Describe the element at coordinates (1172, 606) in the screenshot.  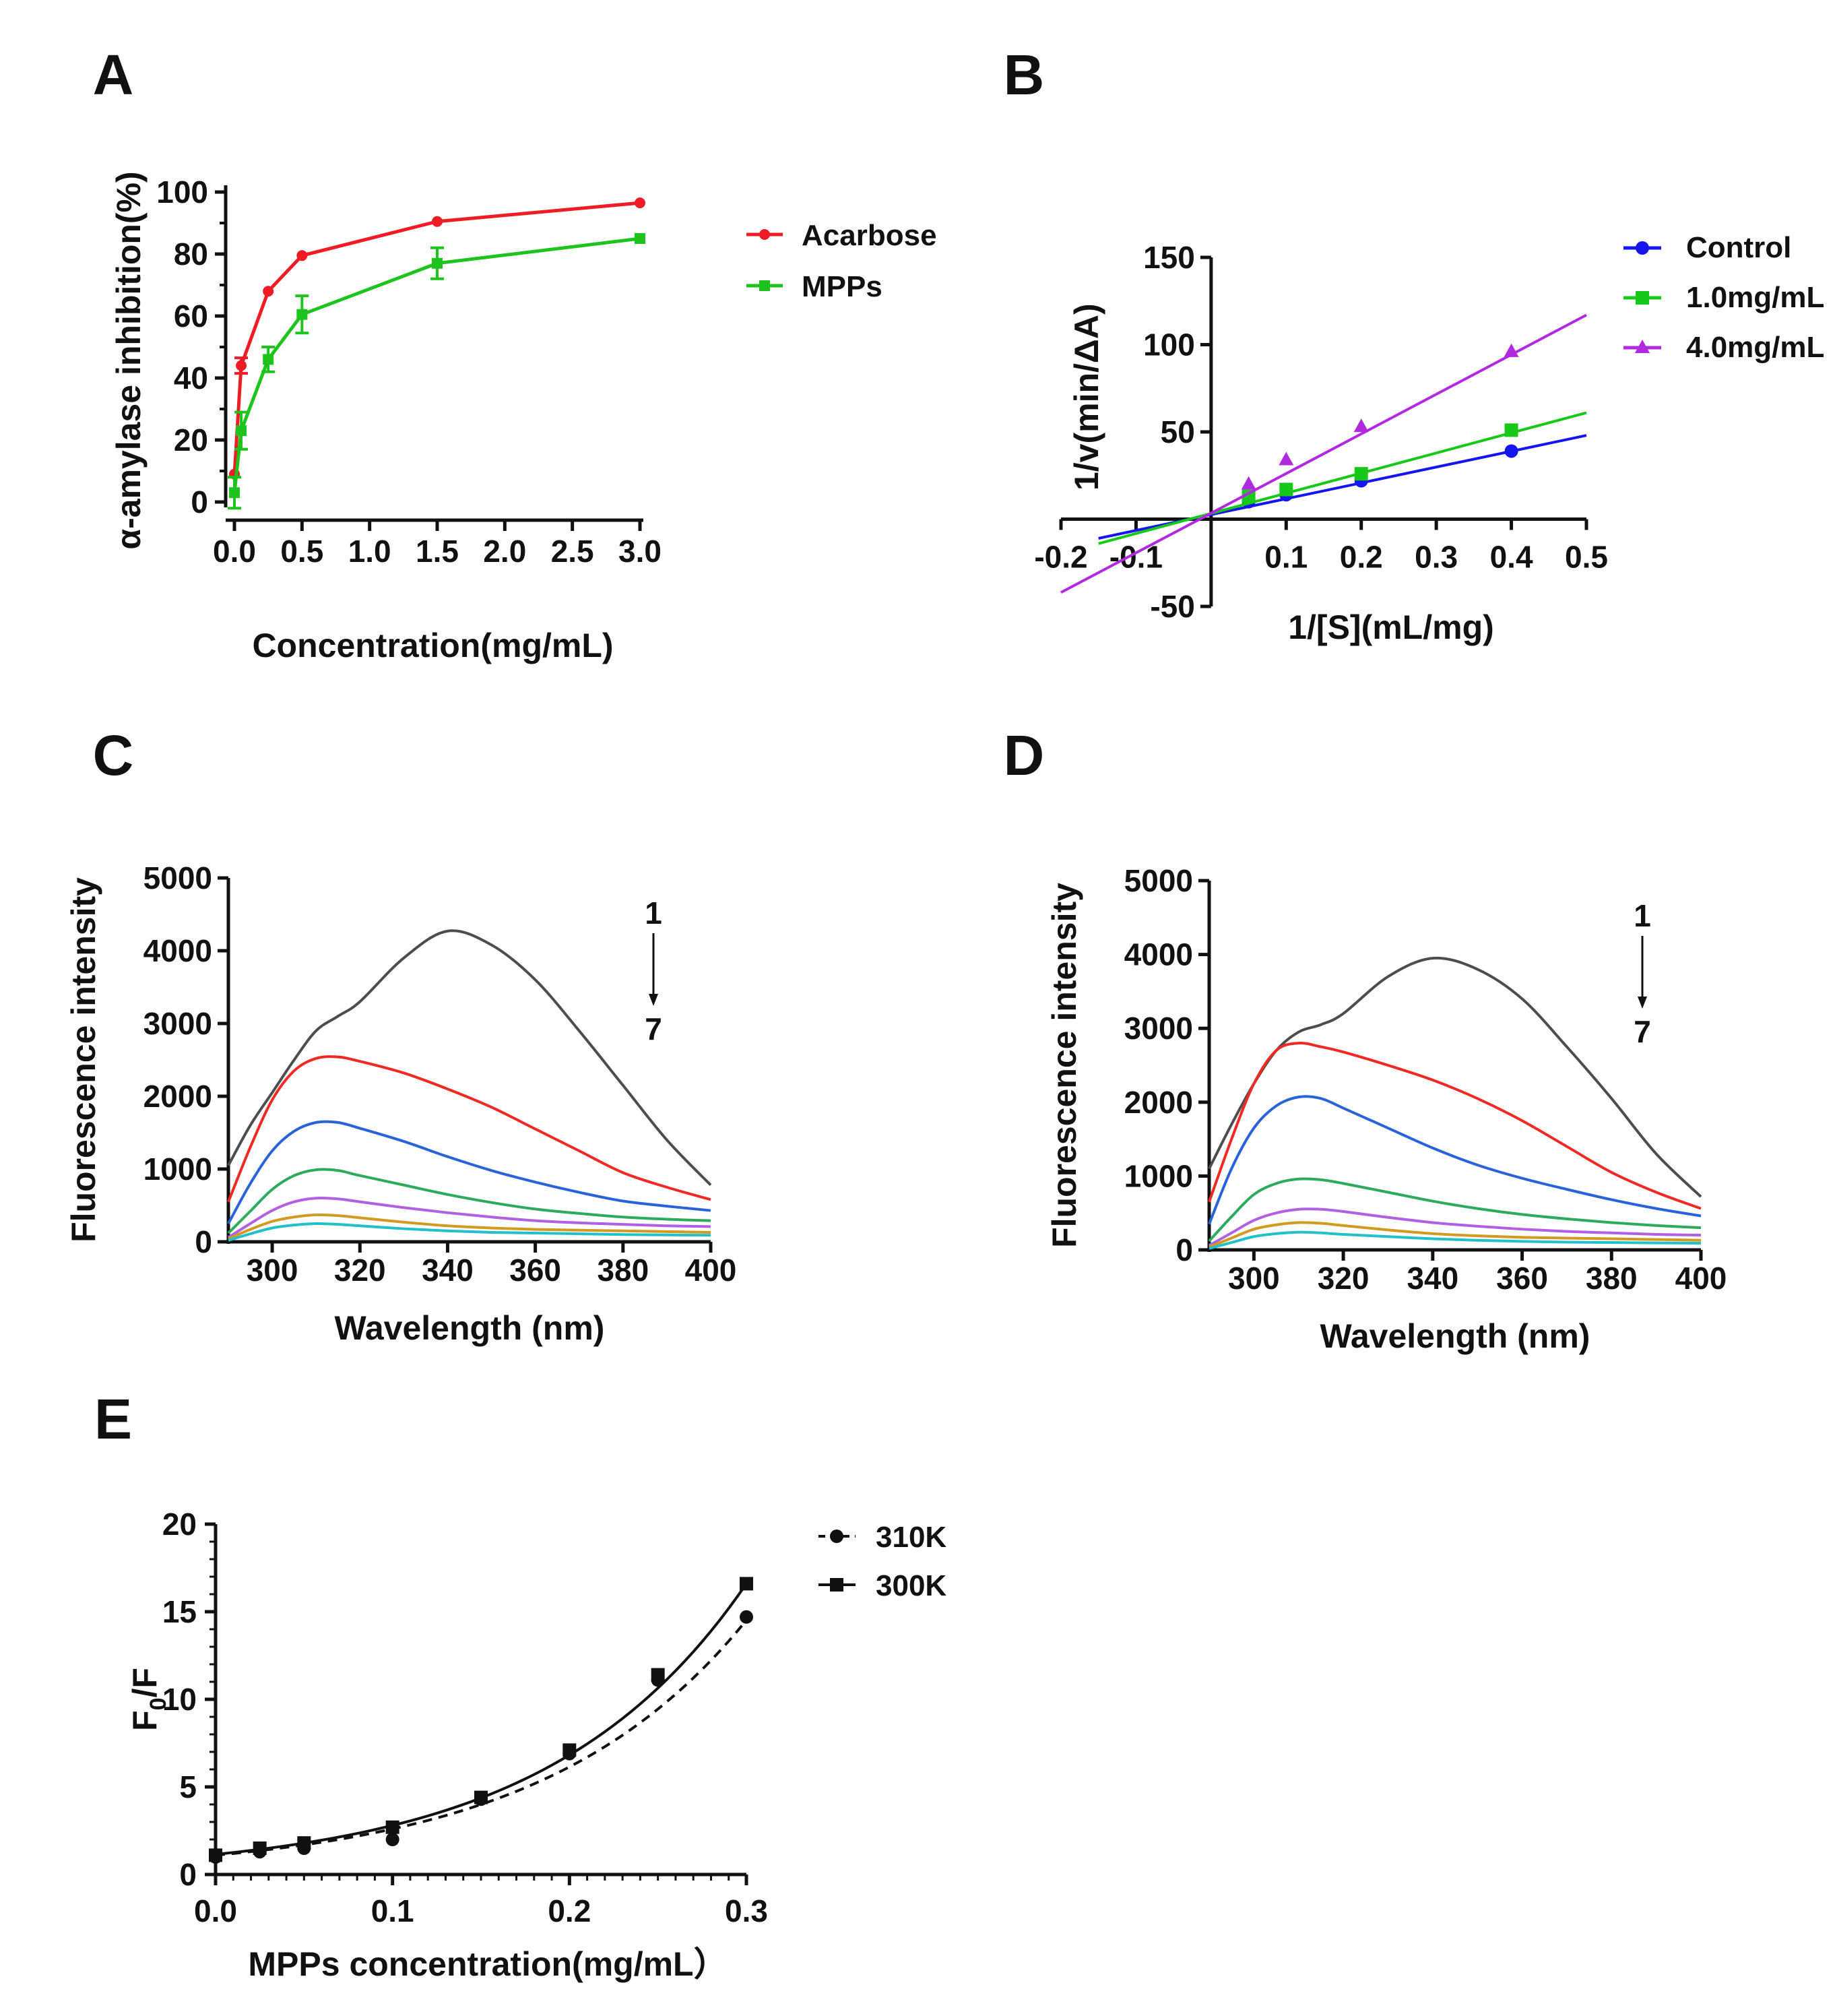
I see `y-tick-label: -50` at that location.